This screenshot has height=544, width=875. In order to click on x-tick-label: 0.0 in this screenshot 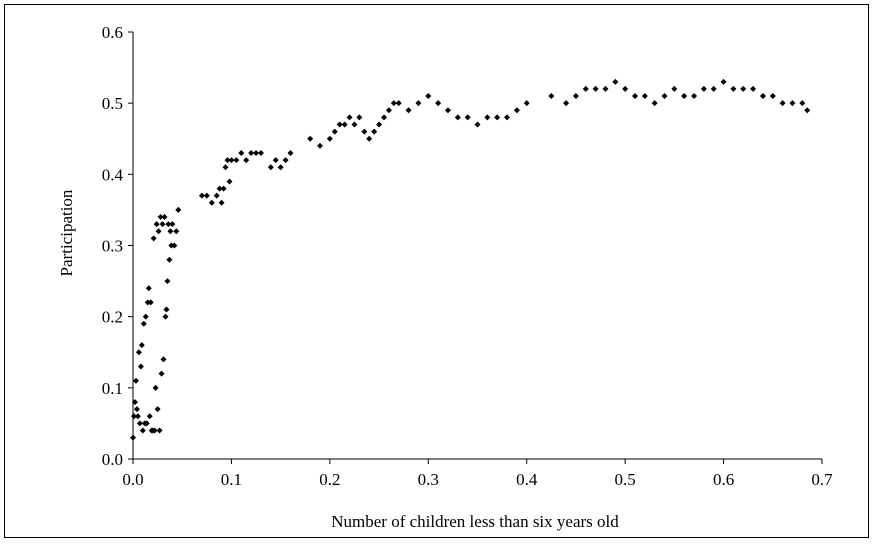, I will do `click(132, 479)`.